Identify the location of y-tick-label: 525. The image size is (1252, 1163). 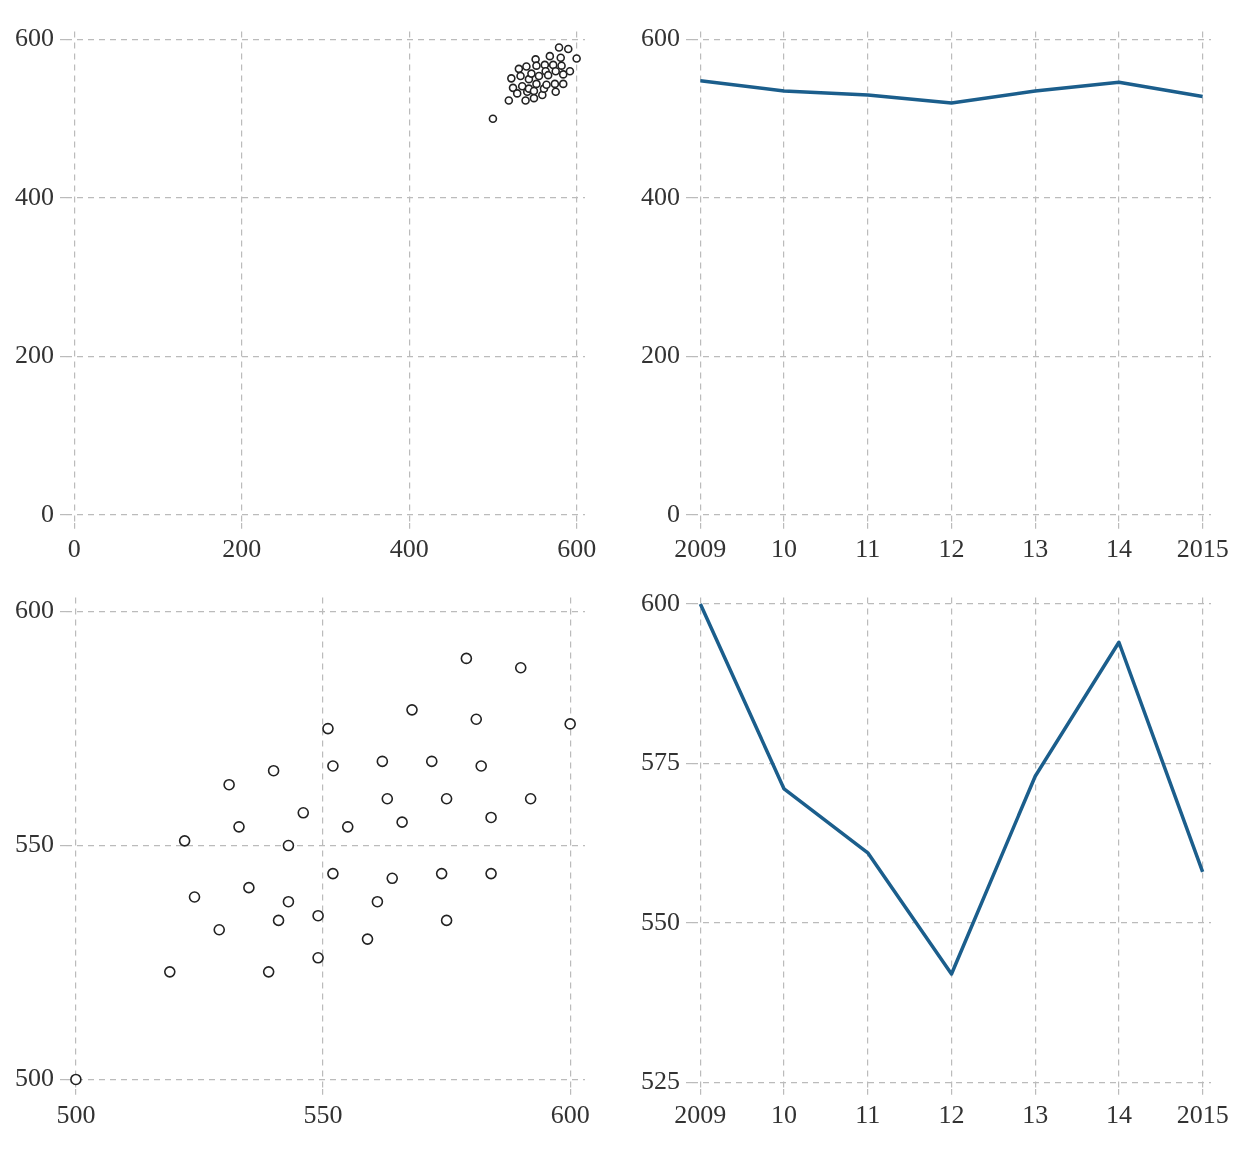
(660, 1081).